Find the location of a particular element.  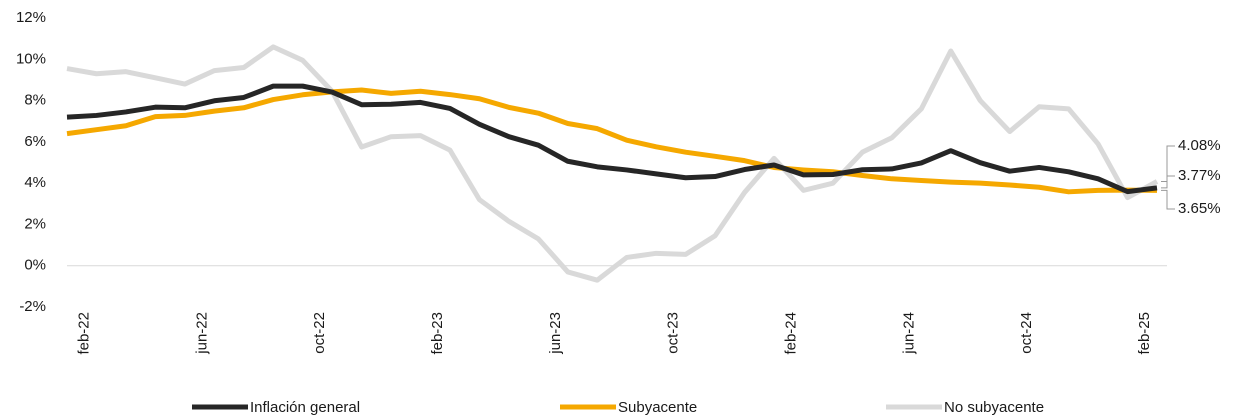

x-tick-label: feb-23 is located at coordinates (437, 333).